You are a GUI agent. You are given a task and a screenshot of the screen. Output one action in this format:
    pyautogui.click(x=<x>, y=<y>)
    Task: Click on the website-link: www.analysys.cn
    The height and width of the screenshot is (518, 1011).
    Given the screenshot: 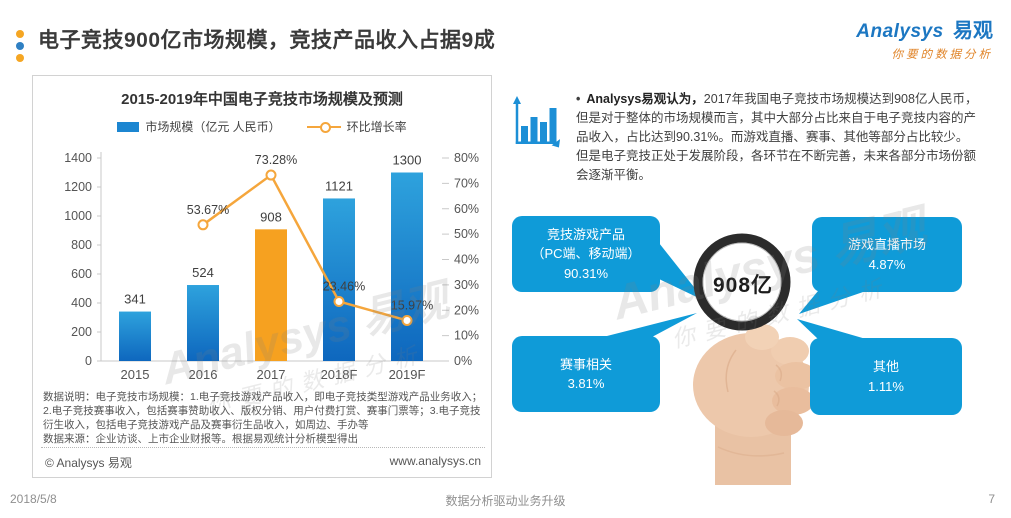 What is the action you would take?
    pyautogui.click(x=435, y=461)
    